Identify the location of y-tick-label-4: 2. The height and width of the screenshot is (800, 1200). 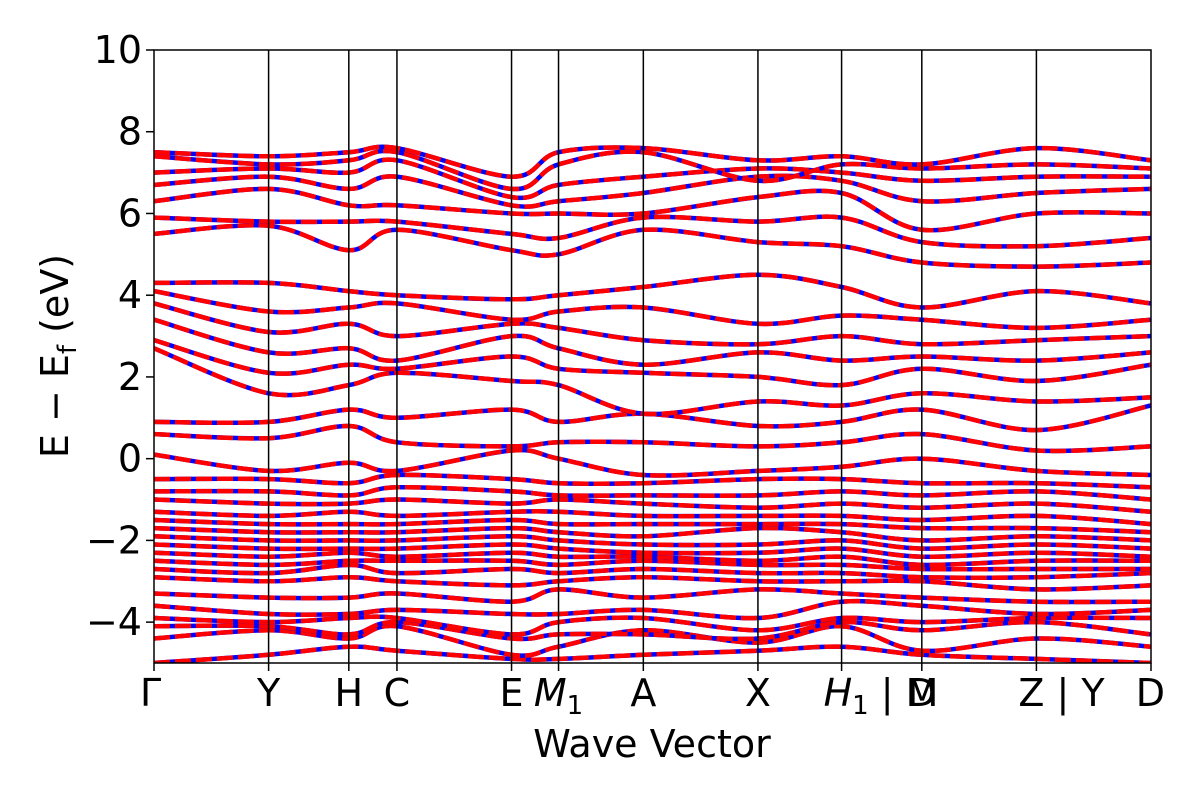
(130, 377).